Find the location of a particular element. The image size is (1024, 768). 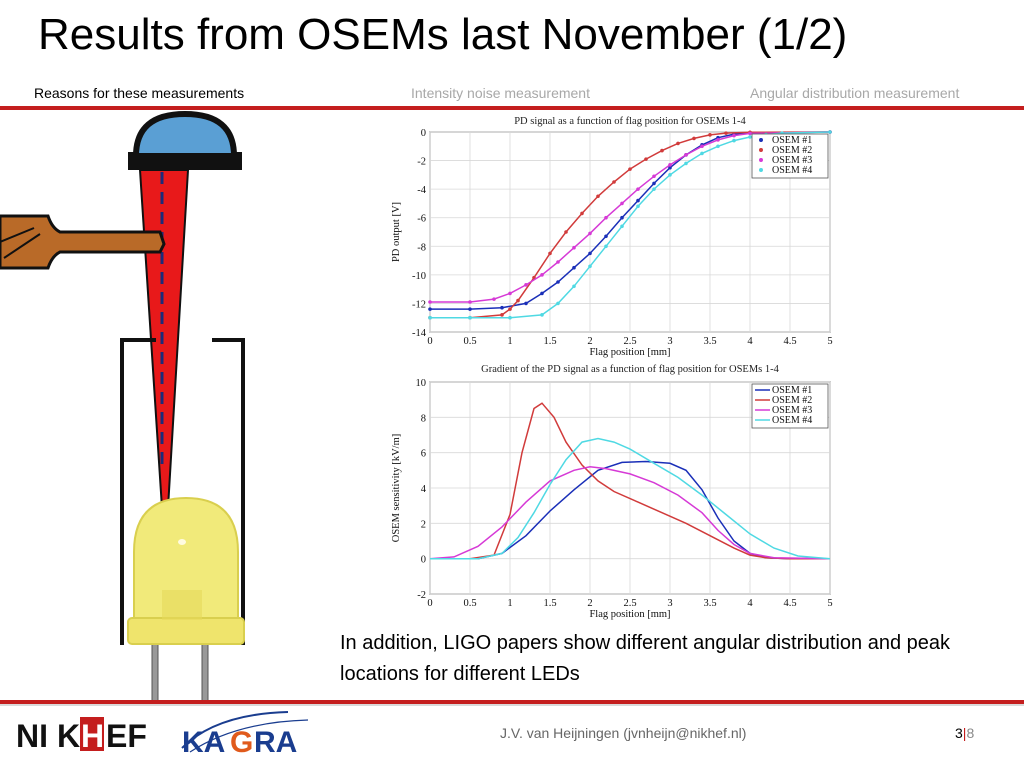

led-emitter is located at coordinates (186, 599).